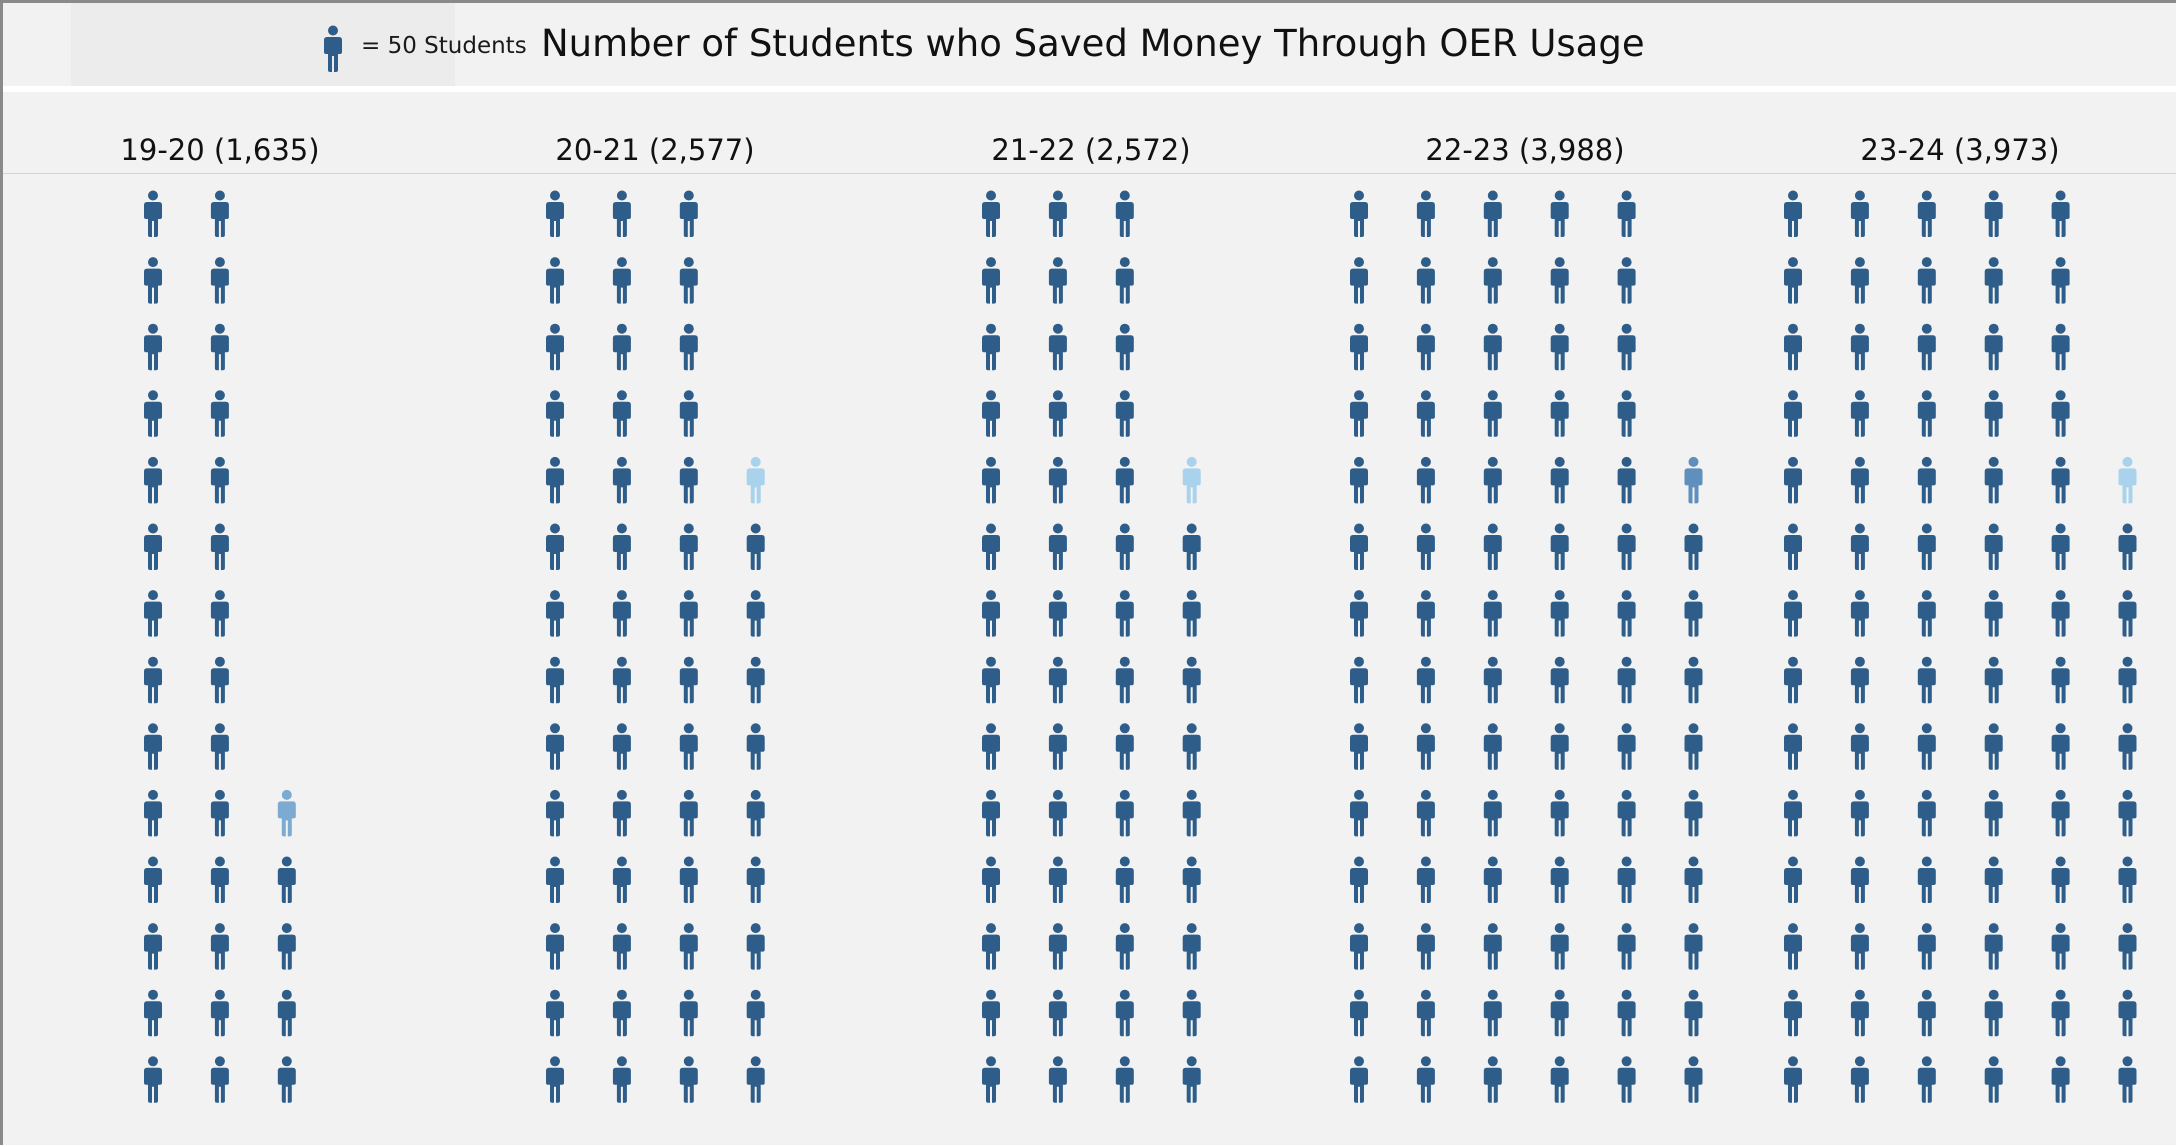  Describe the element at coordinates (1090, 150) in the screenshot. I see `group-label-21-22: 21-22 (2,572)` at that location.